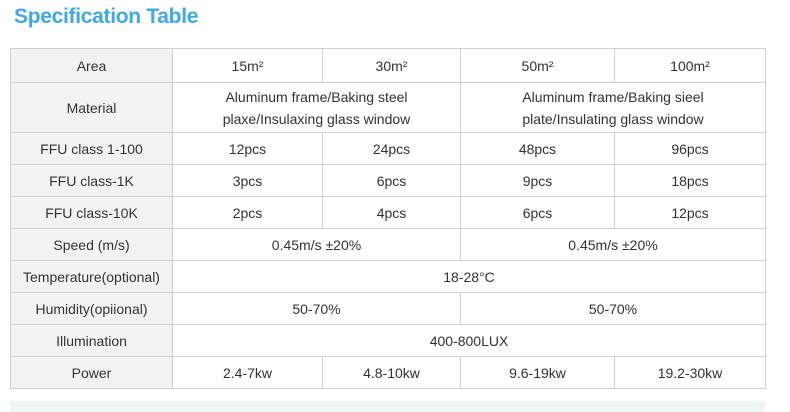 This screenshot has height=412, width=790. I want to click on row-header: Material, so click(91, 107).